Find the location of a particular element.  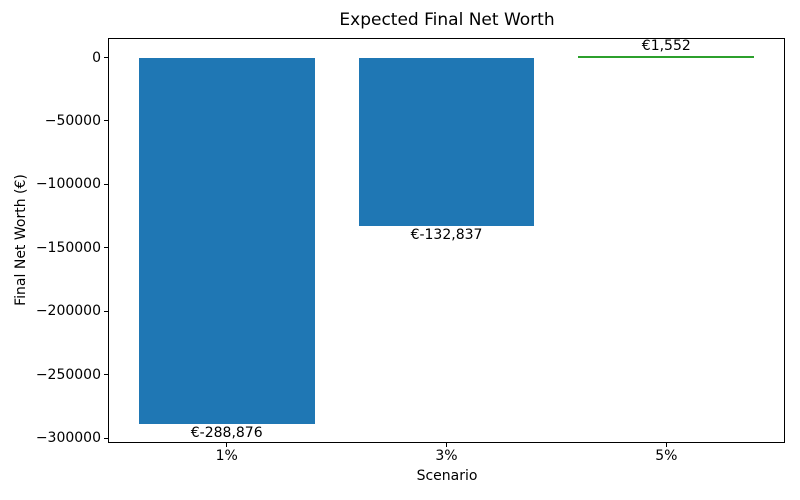

y-tick-label: −250000 is located at coordinates (68, 374).